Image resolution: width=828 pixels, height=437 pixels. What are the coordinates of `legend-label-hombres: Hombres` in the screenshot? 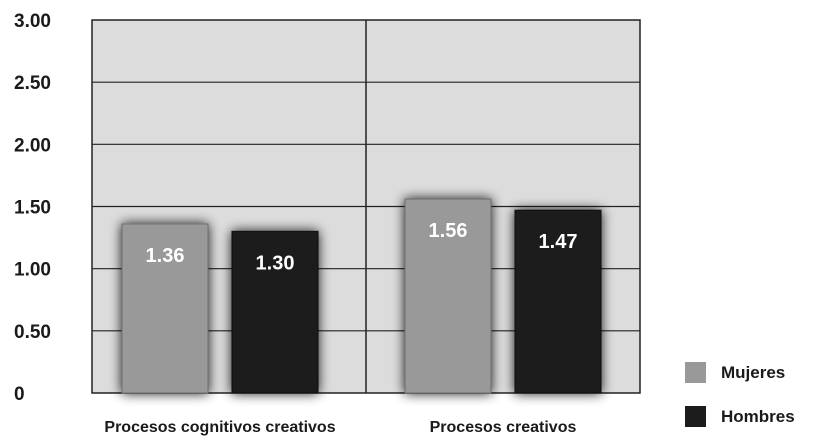 It's located at (758, 416).